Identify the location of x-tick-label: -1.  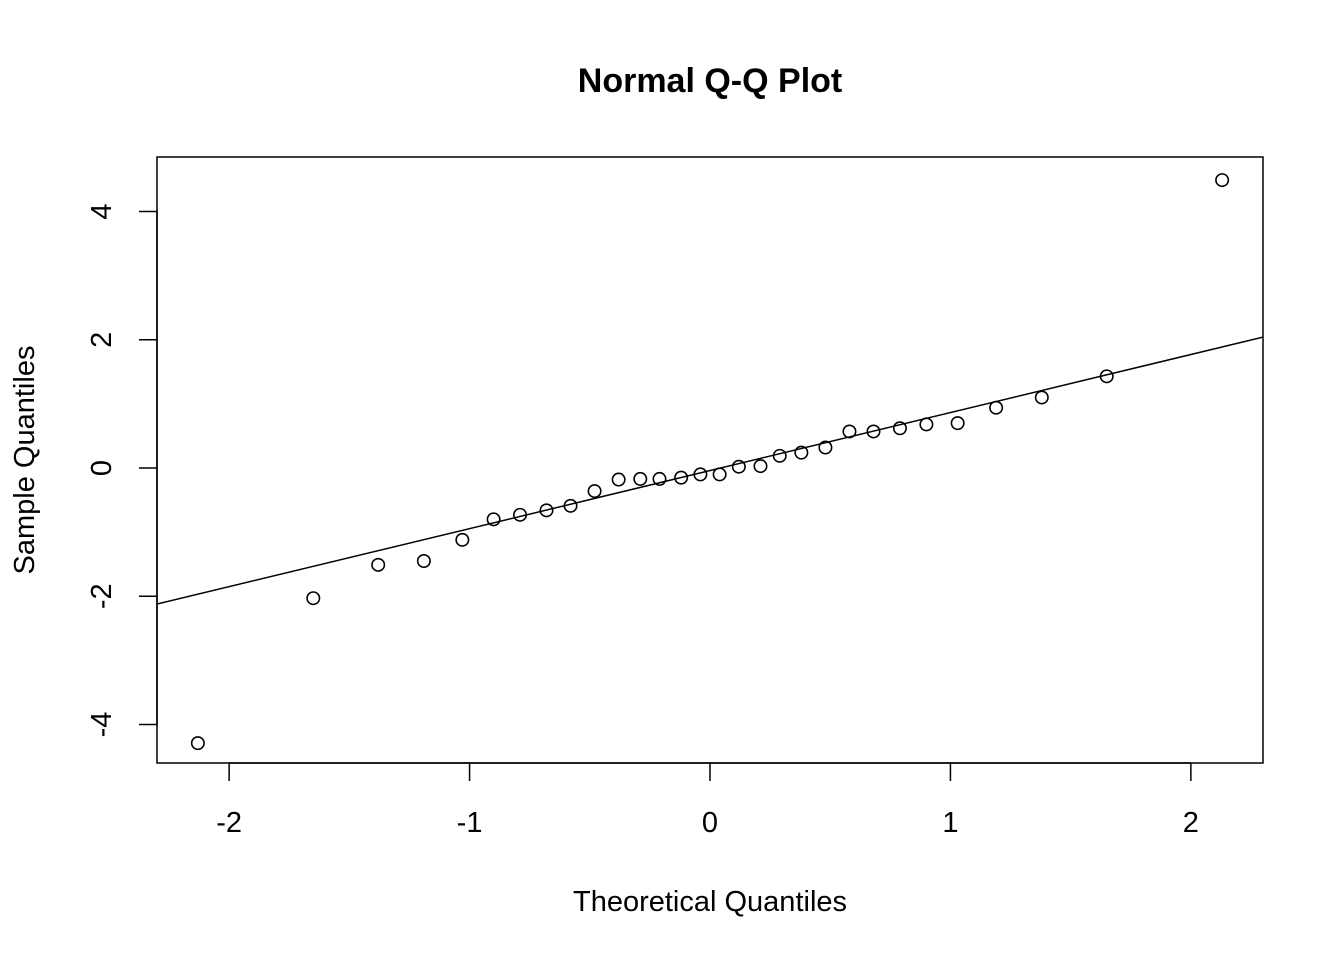
(470, 823).